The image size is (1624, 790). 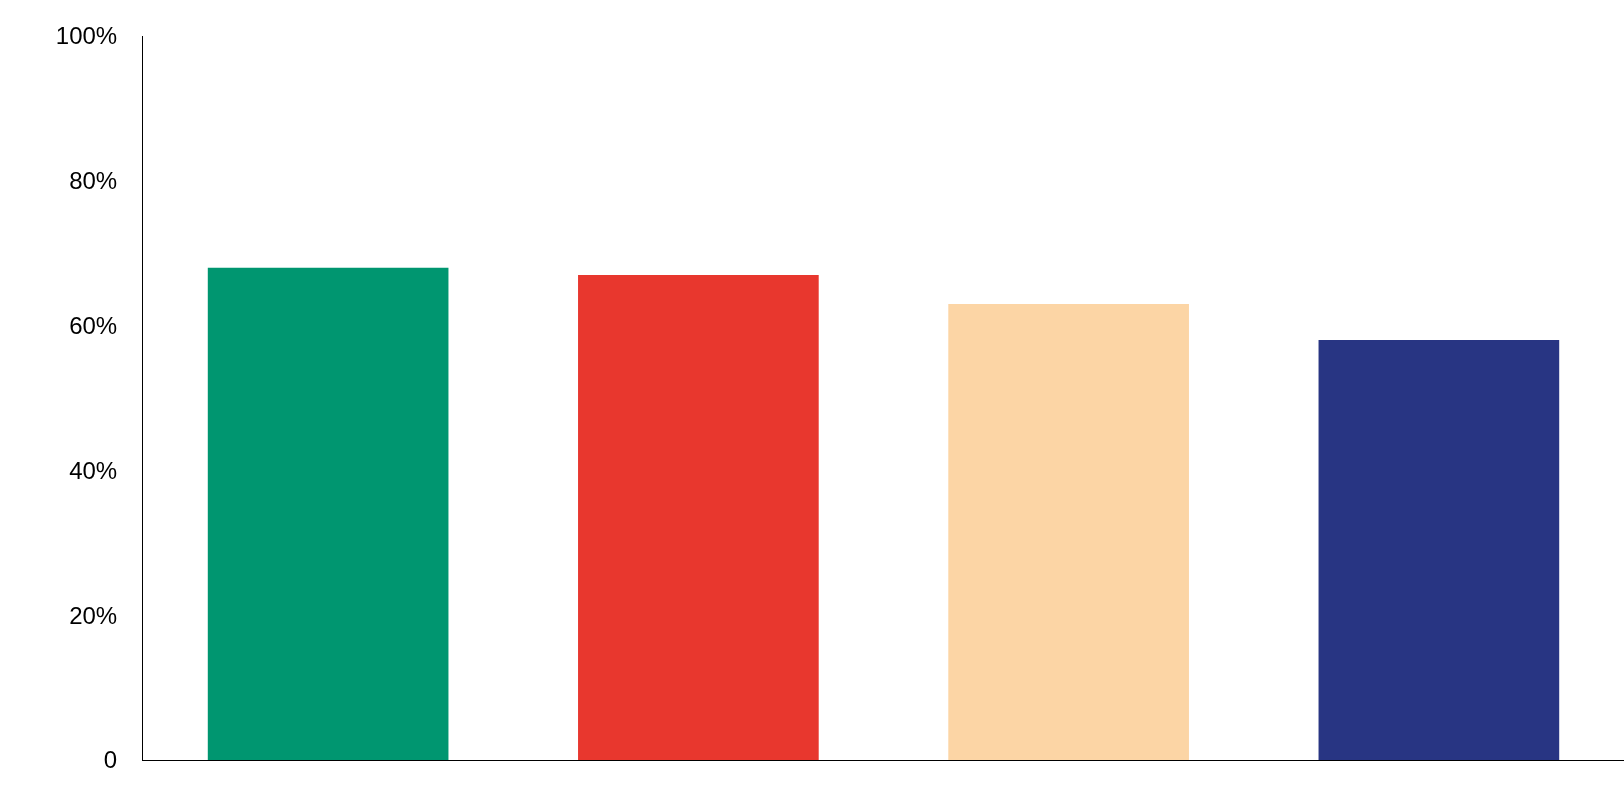 I want to click on y-tick-label: 60%, so click(x=93, y=325).